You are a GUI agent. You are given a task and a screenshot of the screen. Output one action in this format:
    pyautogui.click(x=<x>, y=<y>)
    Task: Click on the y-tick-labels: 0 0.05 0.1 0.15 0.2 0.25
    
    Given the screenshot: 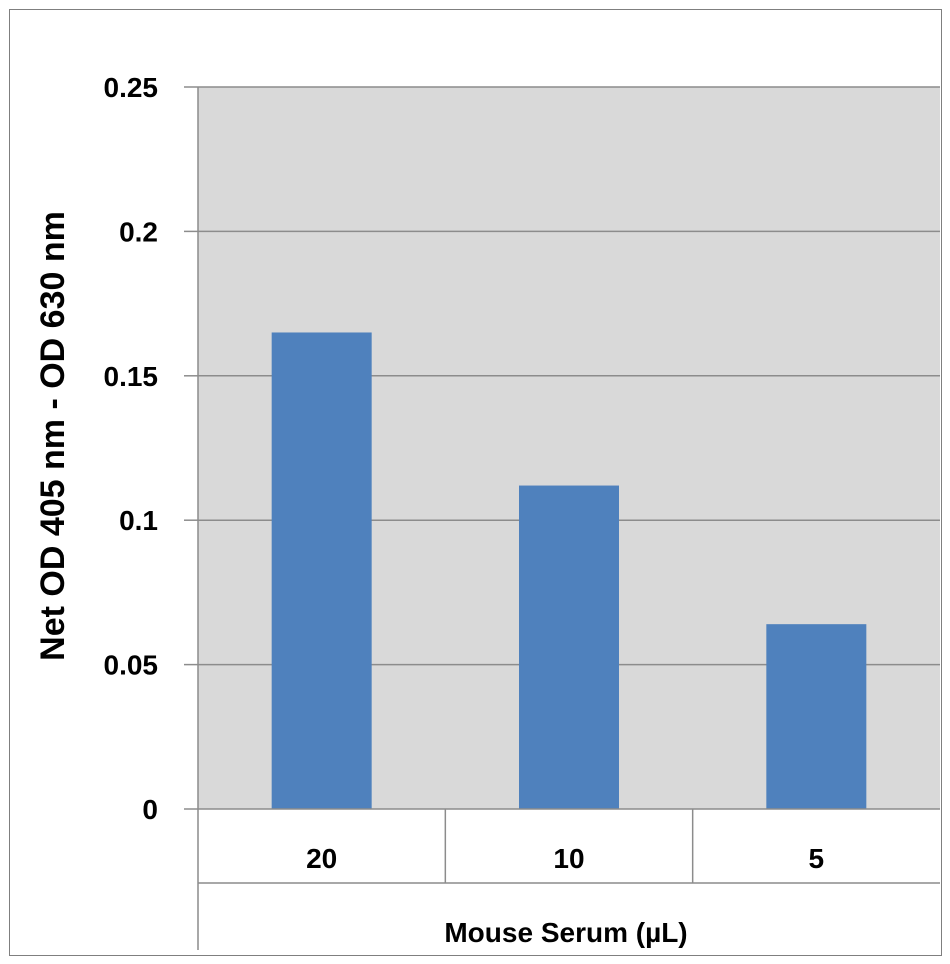 What is the action you would take?
    pyautogui.click(x=131, y=448)
    